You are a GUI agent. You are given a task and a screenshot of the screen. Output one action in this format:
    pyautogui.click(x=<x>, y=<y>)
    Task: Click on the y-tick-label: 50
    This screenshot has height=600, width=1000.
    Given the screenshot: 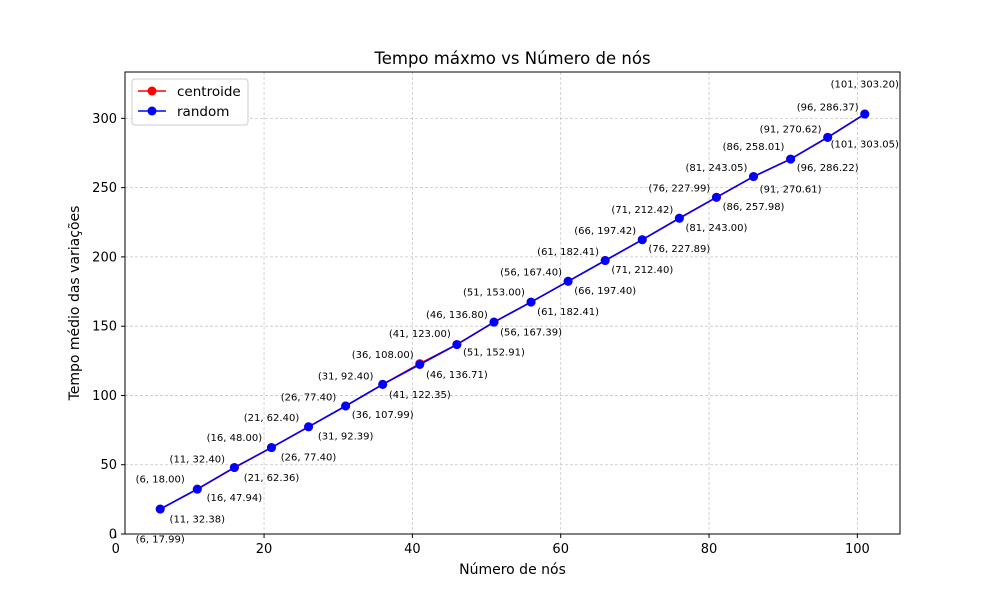 What is the action you would take?
    pyautogui.click(x=108, y=465)
    